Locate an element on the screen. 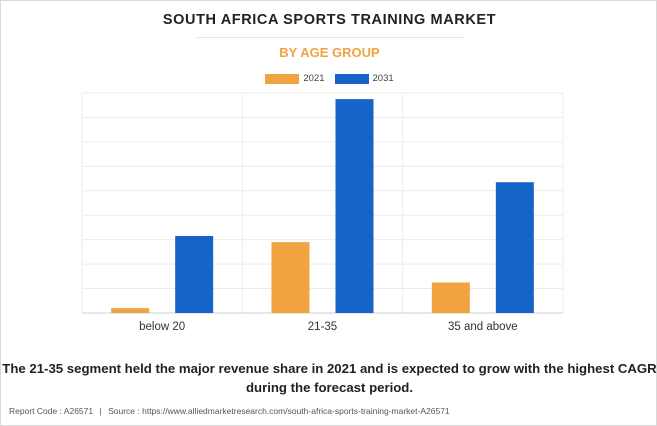  legend-item-2031: 2031 is located at coordinates (364, 78).